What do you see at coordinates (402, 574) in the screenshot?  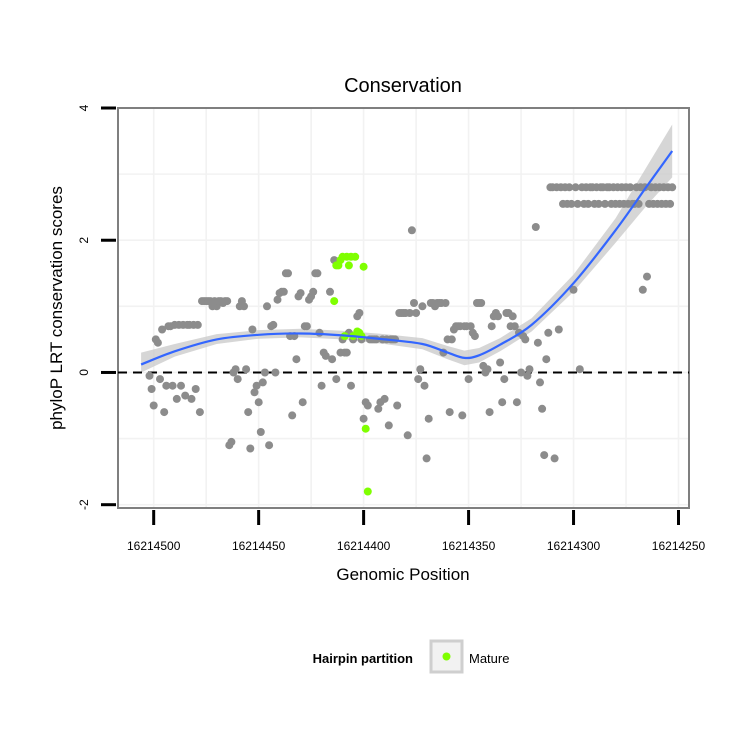 I see `x-axis-title: Genomic Position` at bounding box center [402, 574].